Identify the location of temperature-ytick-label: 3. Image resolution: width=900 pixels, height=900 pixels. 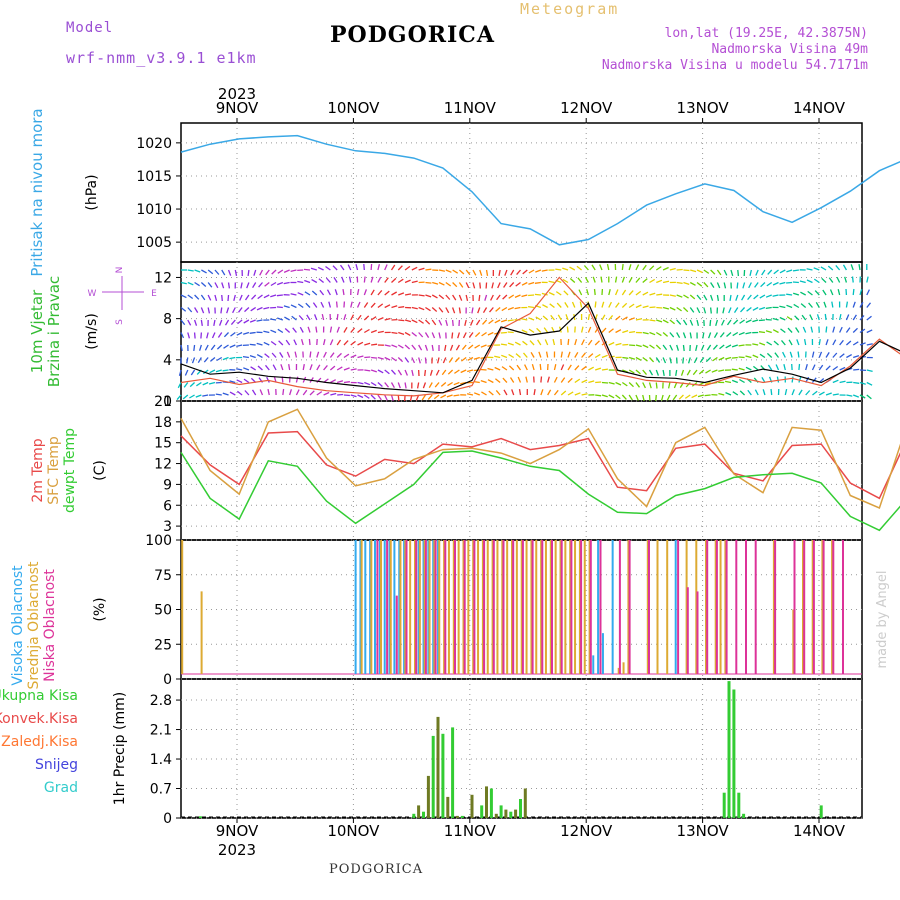
(167, 527).